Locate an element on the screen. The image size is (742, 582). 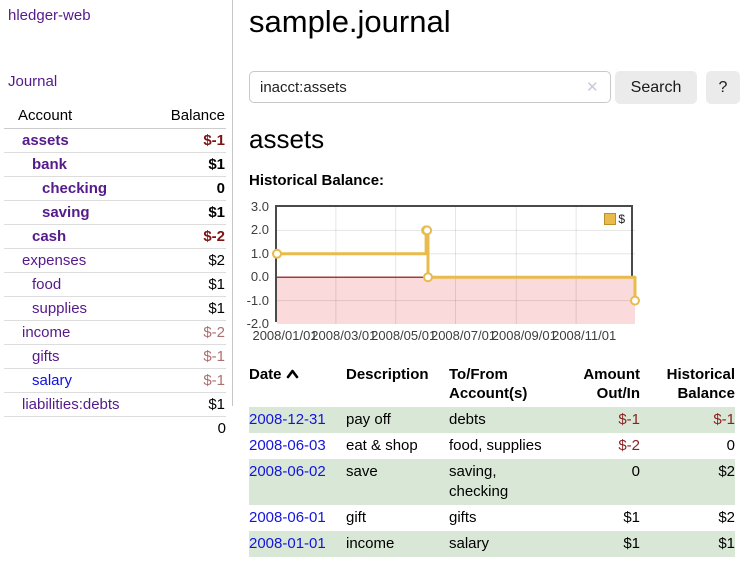
chart-plot-area is located at coordinates (456, 265).